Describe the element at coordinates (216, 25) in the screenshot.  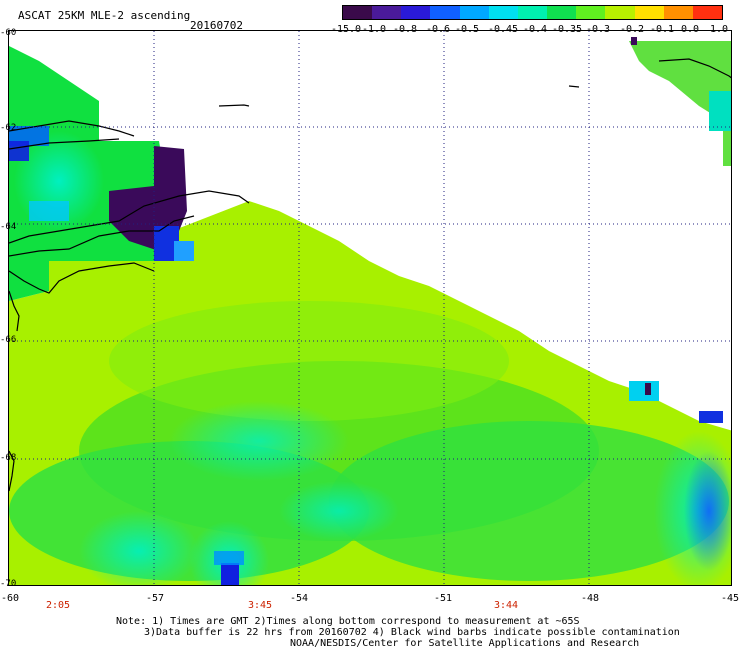
I see `product-date: 20160702` at that location.